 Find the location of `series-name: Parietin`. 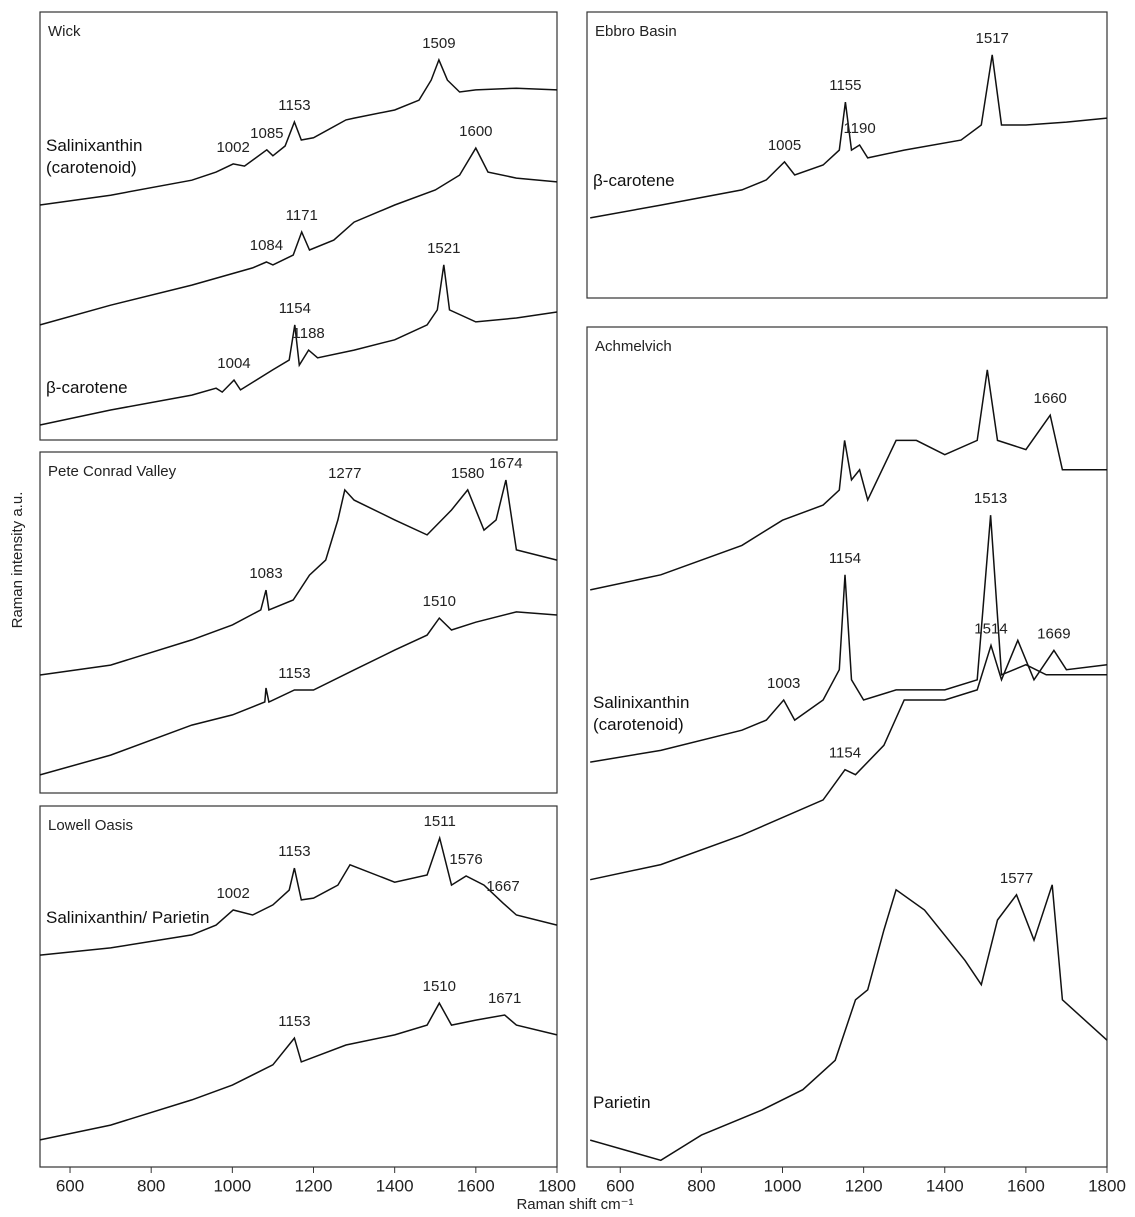

series-name: Parietin is located at coordinates (622, 1103).